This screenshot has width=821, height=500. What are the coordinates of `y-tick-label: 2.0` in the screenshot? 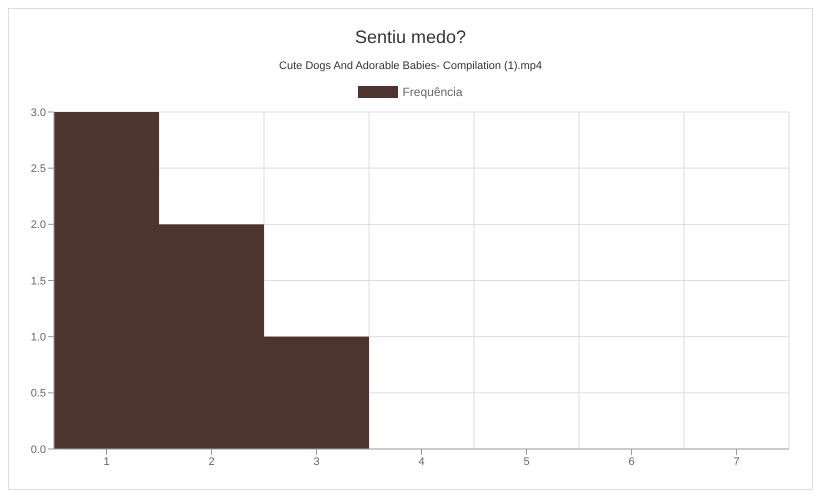 It's located at (38, 225).